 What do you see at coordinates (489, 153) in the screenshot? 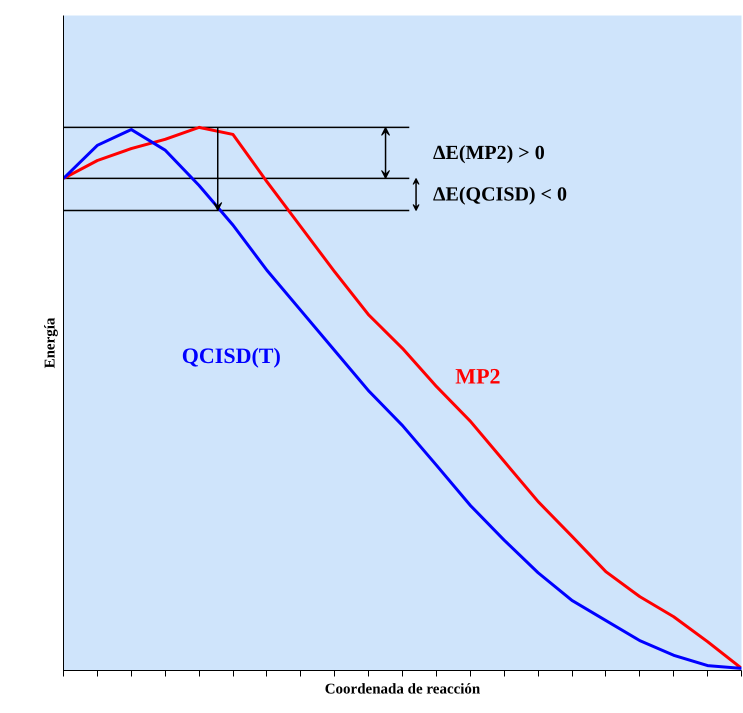
I see `annotation: ΔE(MP2) > 0` at bounding box center [489, 153].